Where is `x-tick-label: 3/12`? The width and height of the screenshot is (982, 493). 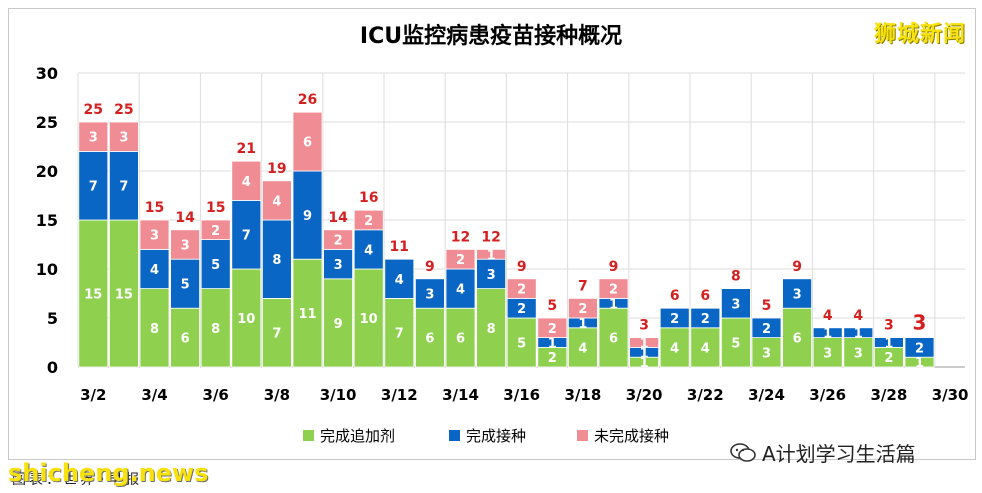
x-tick-label: 3/12 is located at coordinates (399, 395).